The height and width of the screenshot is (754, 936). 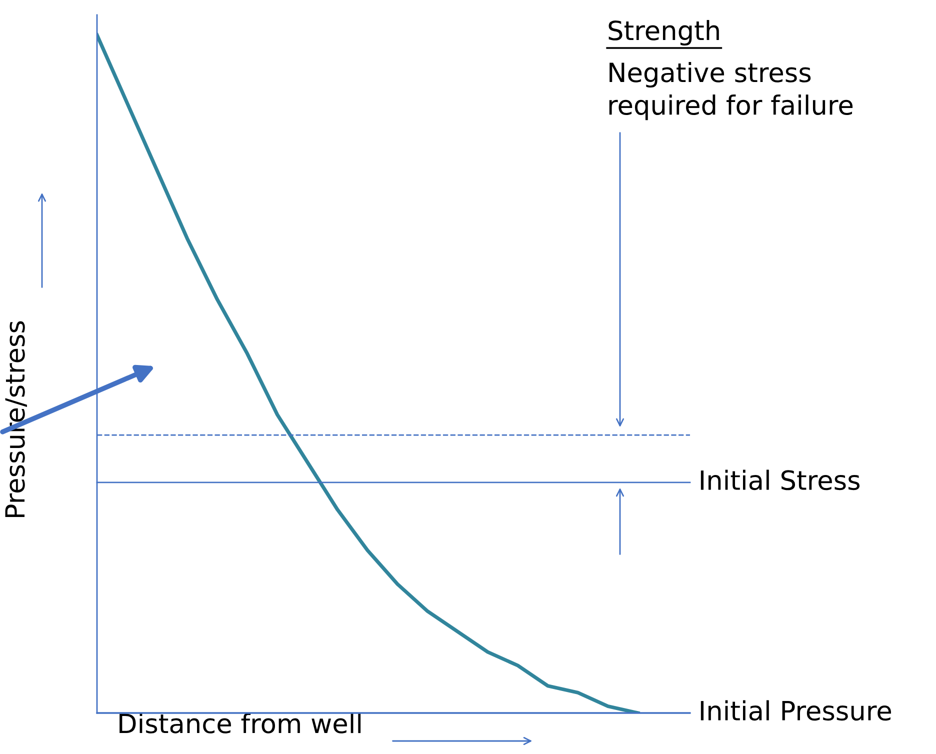 I want to click on y-axis-title: Pressure/stress, so click(x=16, y=419).